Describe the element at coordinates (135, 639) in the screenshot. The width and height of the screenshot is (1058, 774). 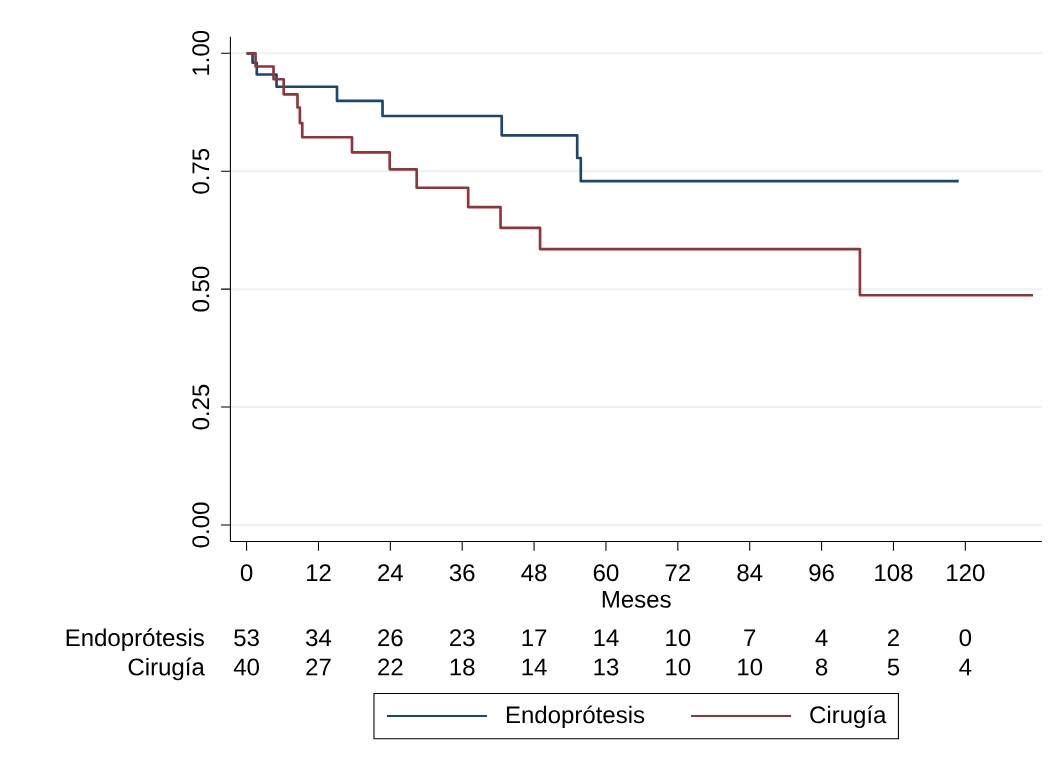
I see `text: Endoprótesis` at that location.